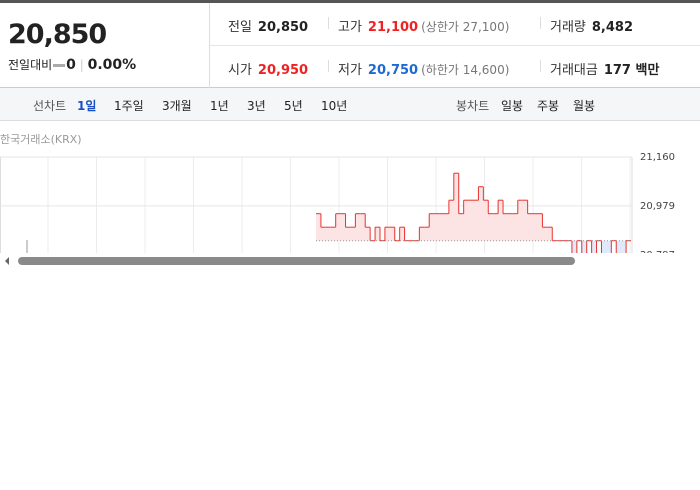 Image resolution: width=700 pixels, height=490 pixels. What do you see at coordinates (41, 139) in the screenshot?
I see `source: 한국거래소(KRX)` at bounding box center [41, 139].